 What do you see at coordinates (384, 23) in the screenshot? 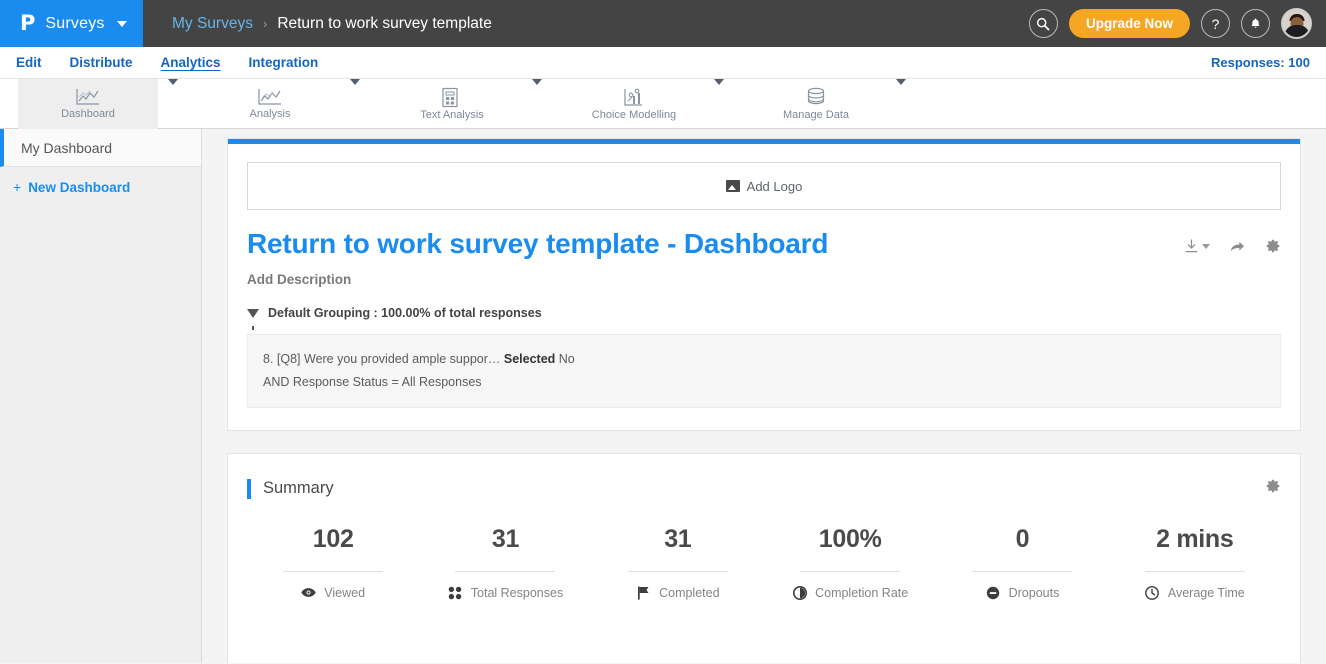
I see `breadcrumb-current: Return to work survey template` at bounding box center [384, 23].